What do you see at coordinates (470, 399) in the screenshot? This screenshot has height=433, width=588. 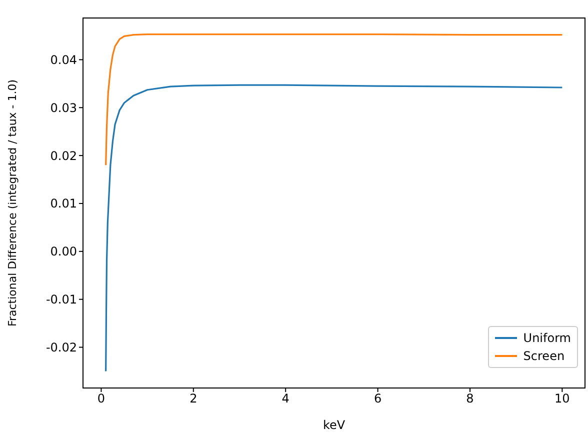 I see `x-tick-label: 8` at bounding box center [470, 399].